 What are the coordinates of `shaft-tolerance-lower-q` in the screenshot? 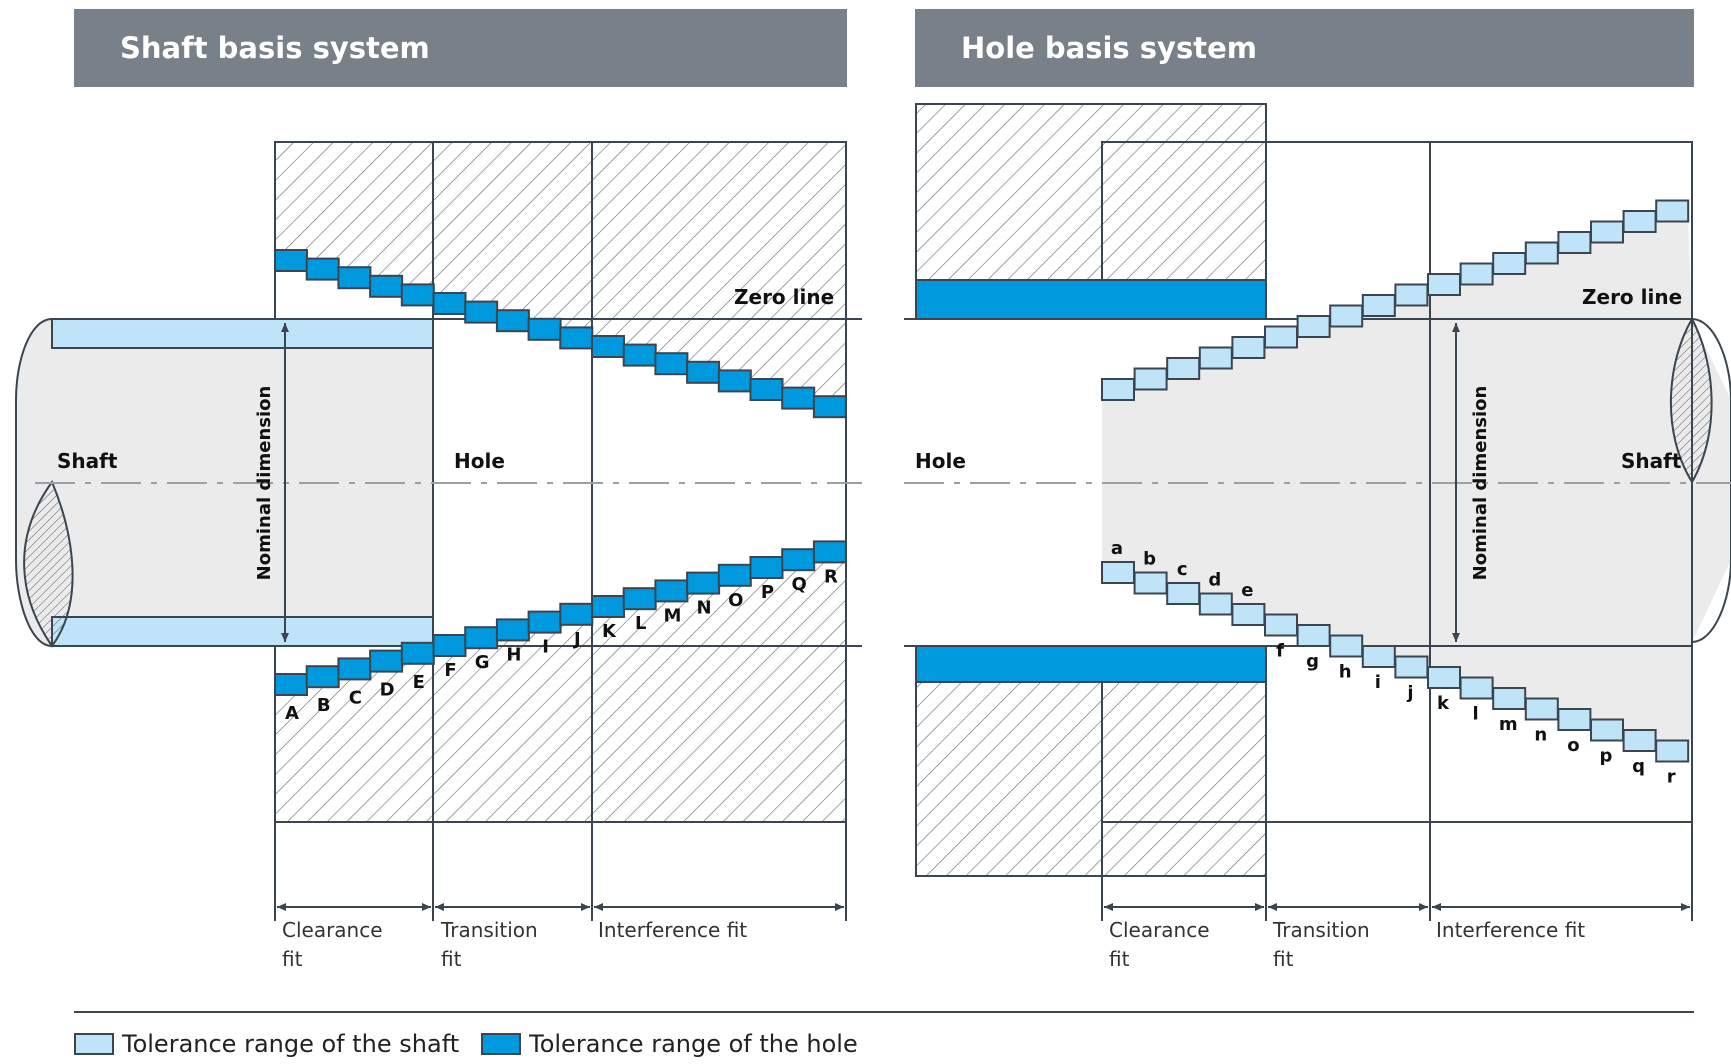 It's located at (1639, 740).